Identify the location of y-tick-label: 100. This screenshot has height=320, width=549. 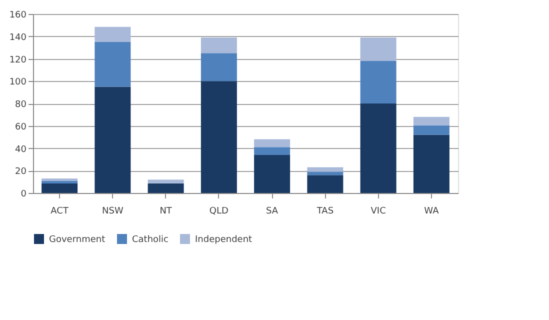
(18, 83).